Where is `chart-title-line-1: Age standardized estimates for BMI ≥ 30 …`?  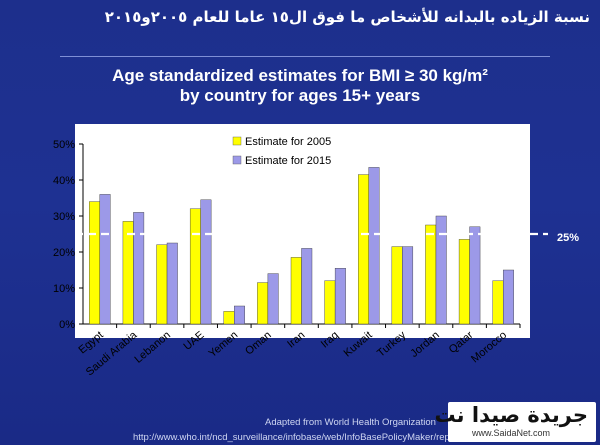 chart-title-line-1: Age standardized estimates for BMI ≥ 30 … is located at coordinates (300, 75).